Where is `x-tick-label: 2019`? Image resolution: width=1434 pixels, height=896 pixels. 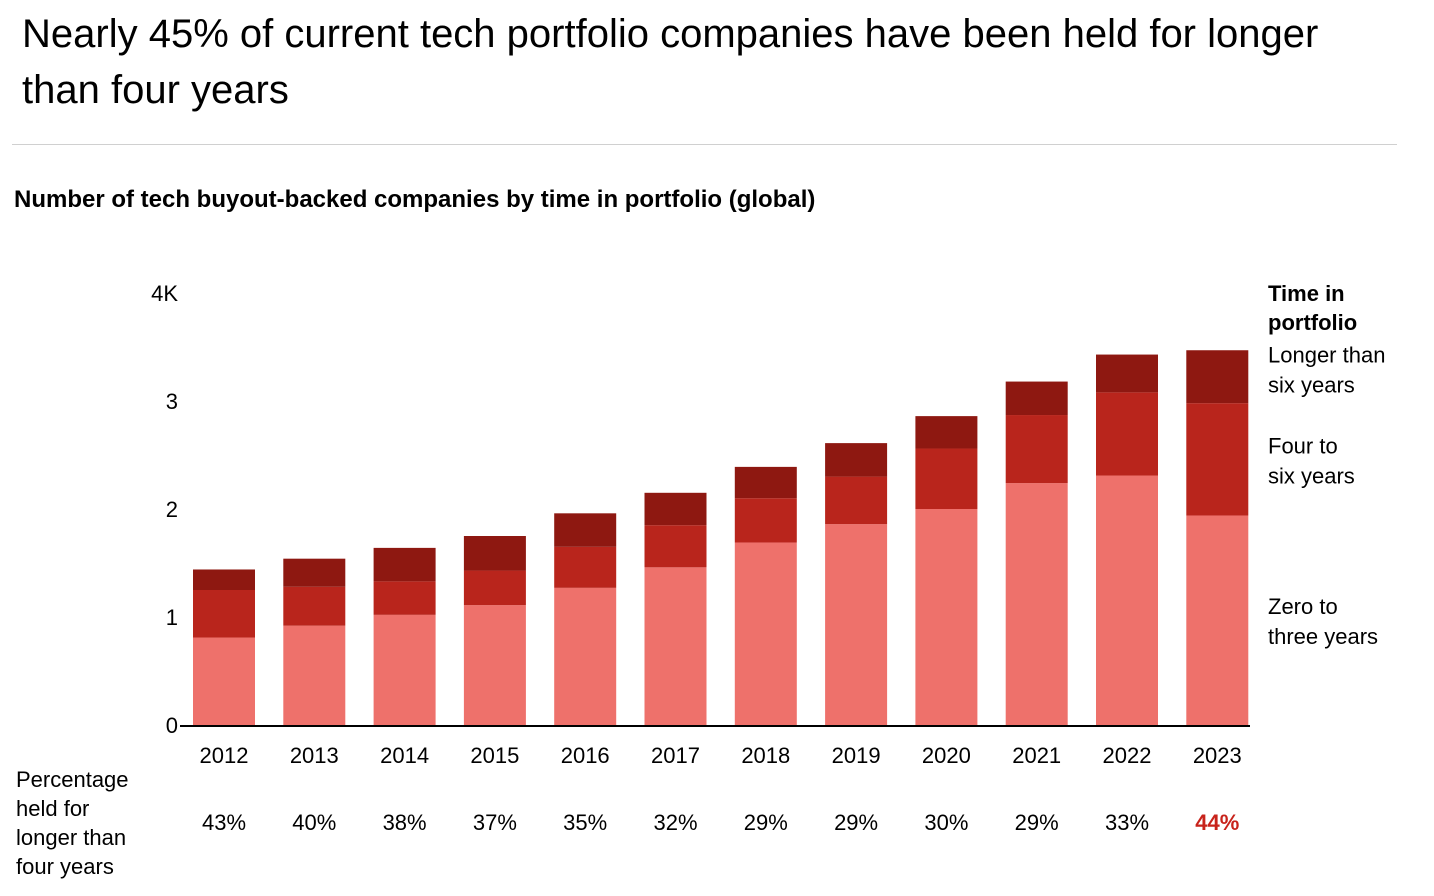 x-tick-label: 2019 is located at coordinates (856, 755).